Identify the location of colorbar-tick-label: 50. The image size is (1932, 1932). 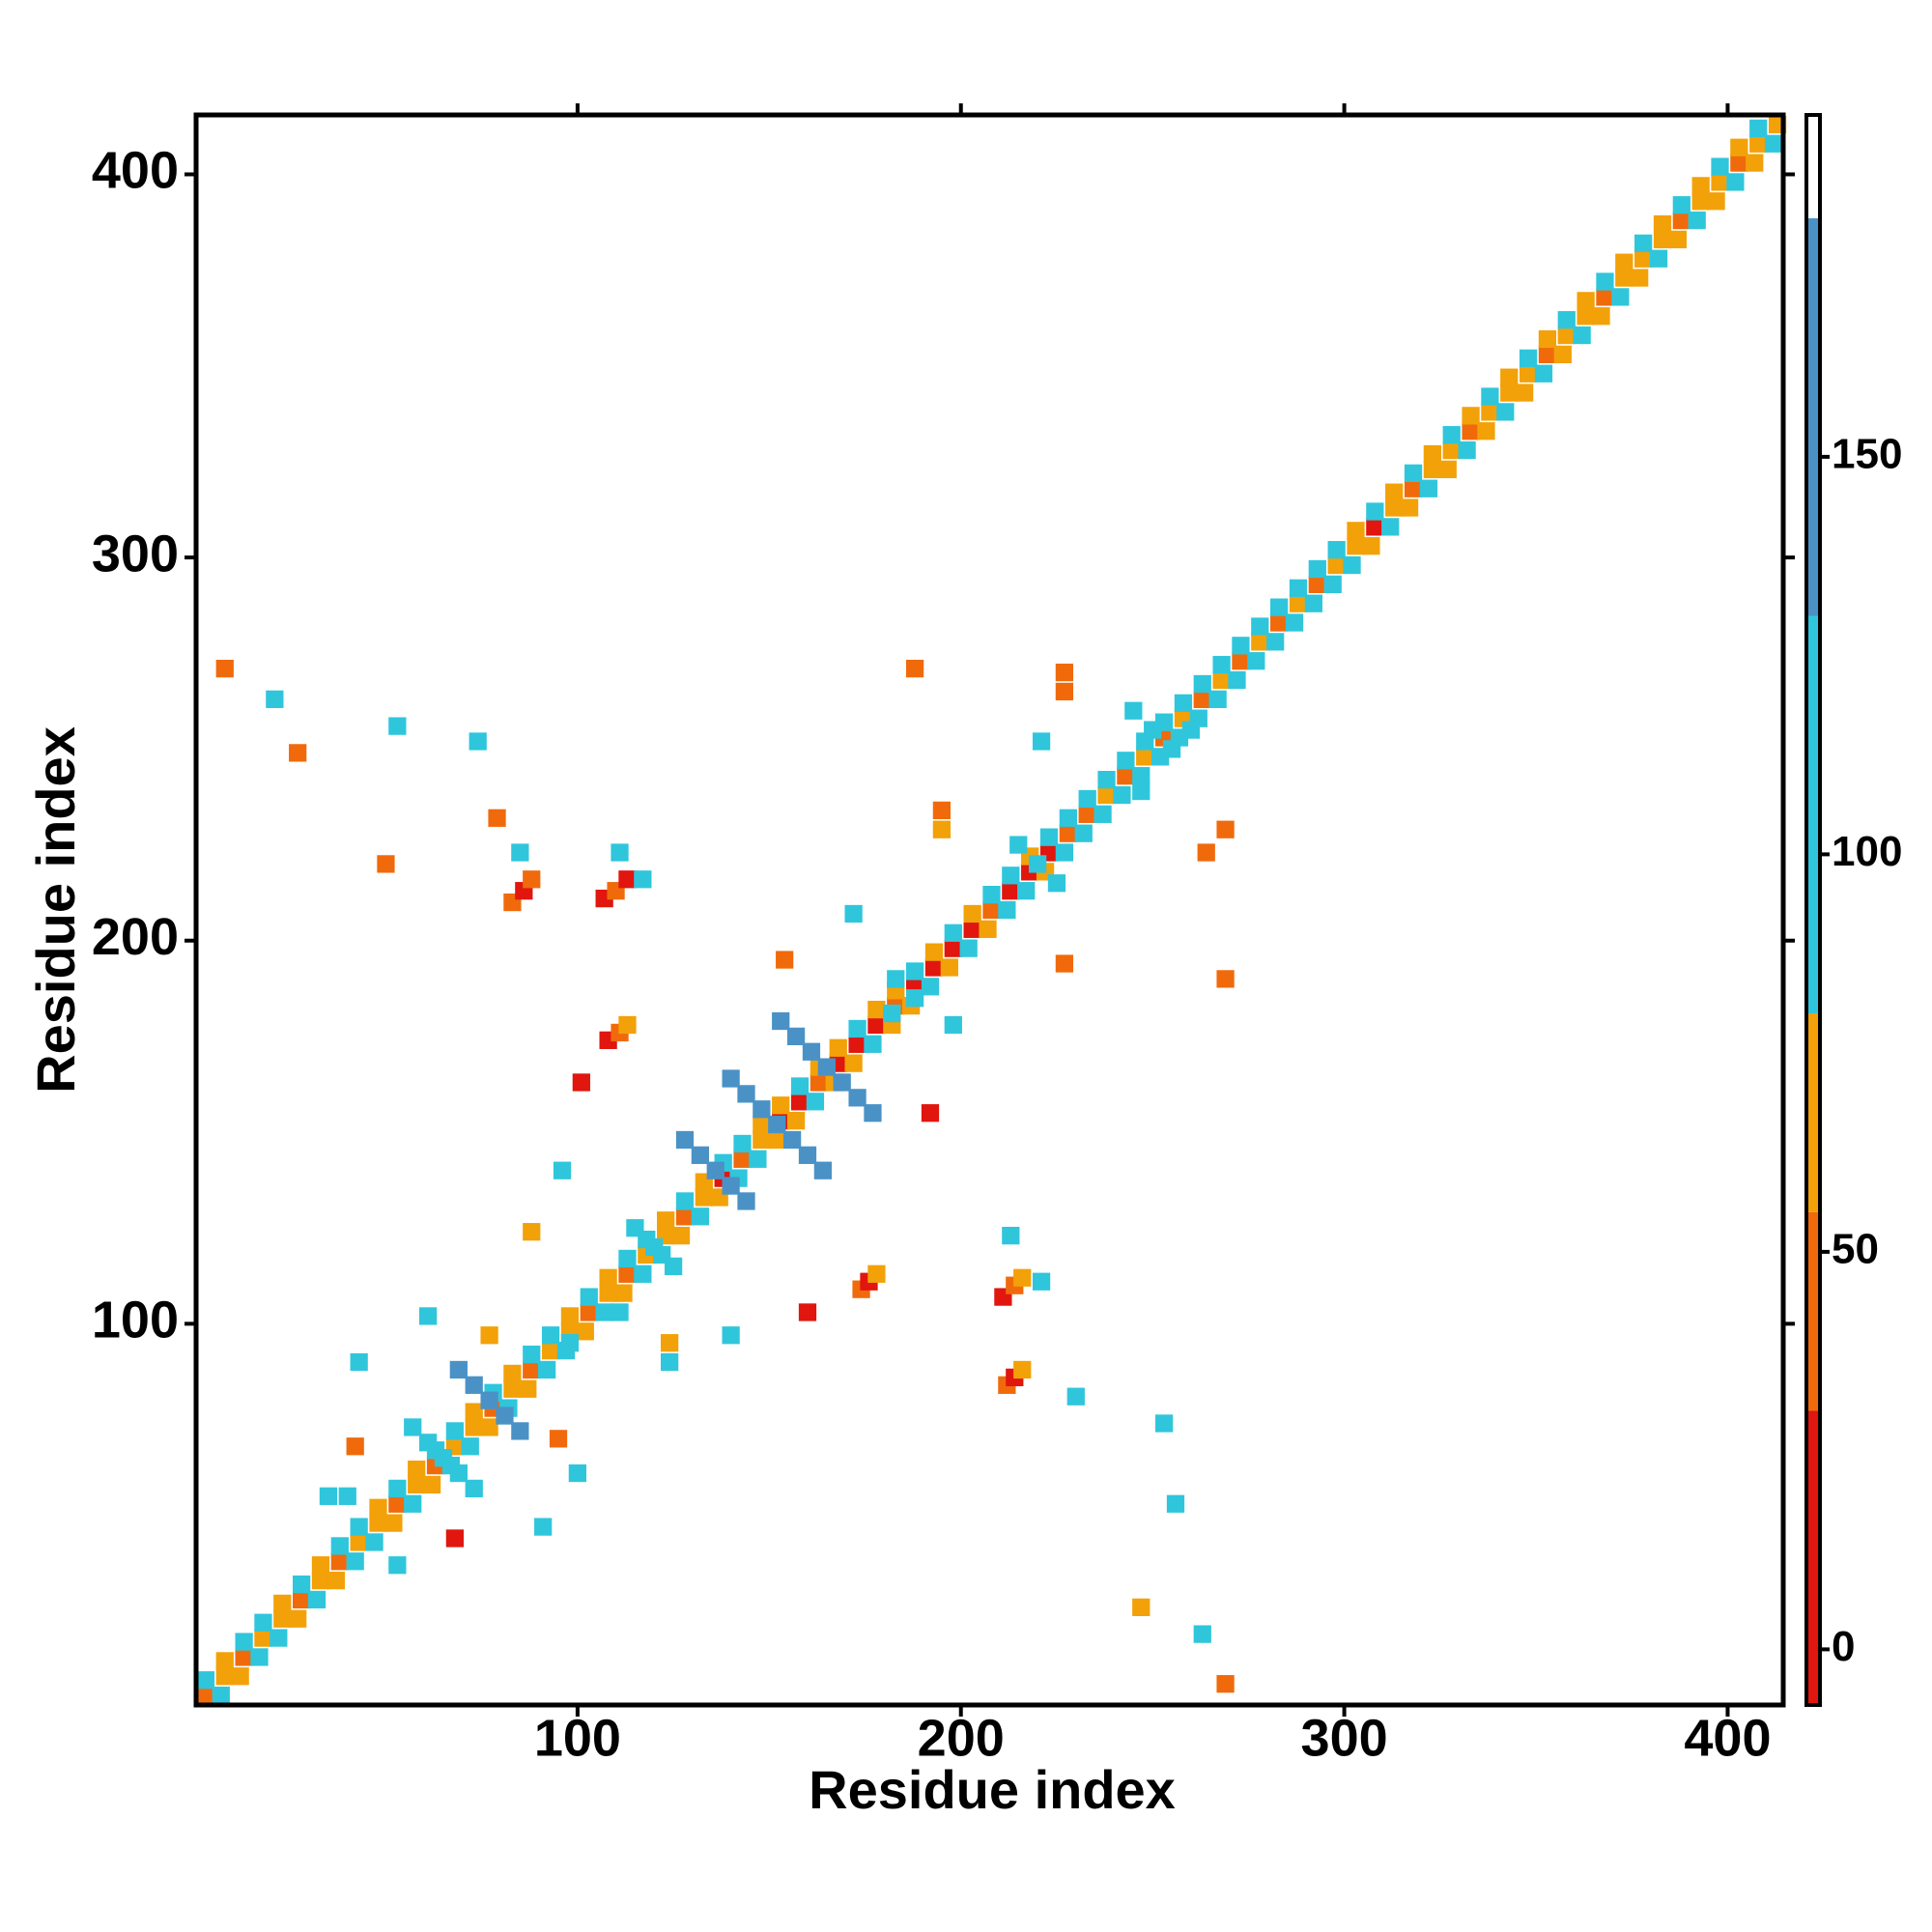
(1855, 1249).